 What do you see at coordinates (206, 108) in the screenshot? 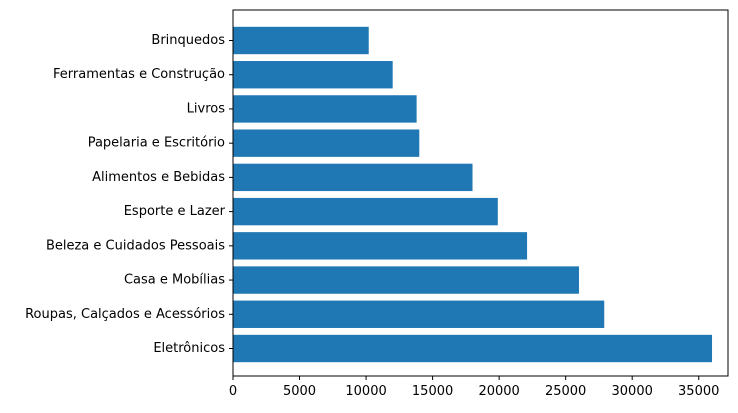
I see `category-label-livros: Livros` at bounding box center [206, 108].